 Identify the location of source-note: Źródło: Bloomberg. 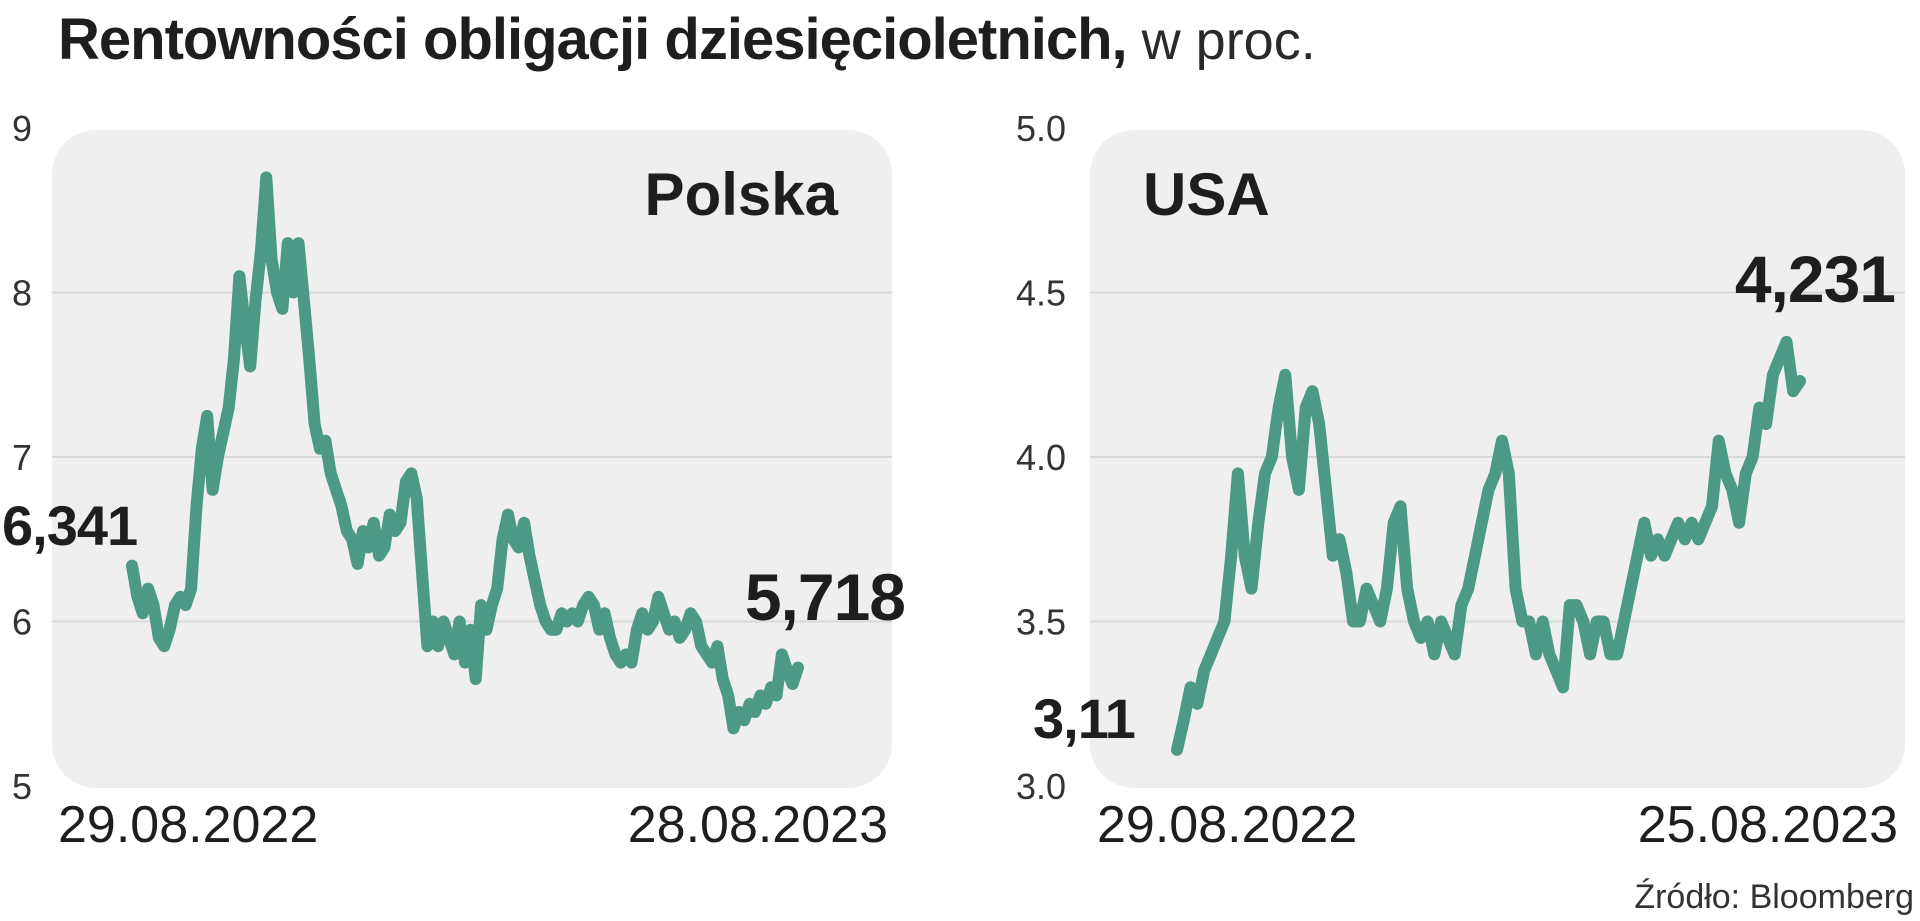
(1774, 897).